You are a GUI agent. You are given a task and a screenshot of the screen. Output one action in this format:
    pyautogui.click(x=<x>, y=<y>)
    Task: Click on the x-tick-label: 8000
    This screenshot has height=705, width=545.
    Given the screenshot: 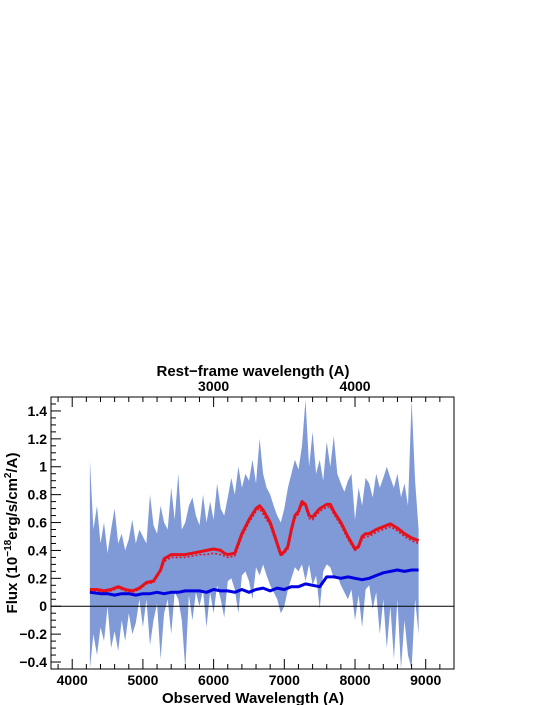 What is the action you would take?
    pyautogui.click(x=354, y=680)
    